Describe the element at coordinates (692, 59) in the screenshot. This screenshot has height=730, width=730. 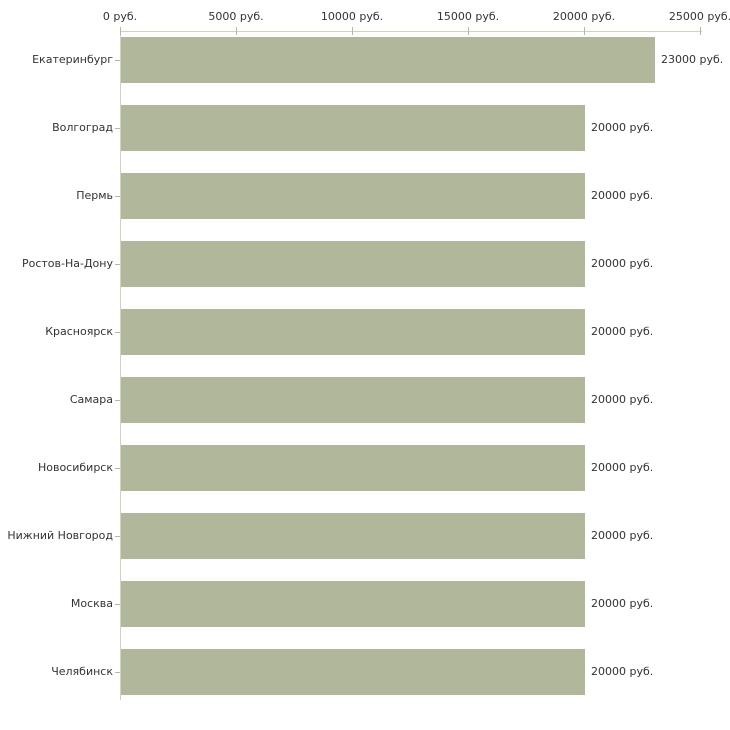
I see `value-label: 23000 руб.` at that location.